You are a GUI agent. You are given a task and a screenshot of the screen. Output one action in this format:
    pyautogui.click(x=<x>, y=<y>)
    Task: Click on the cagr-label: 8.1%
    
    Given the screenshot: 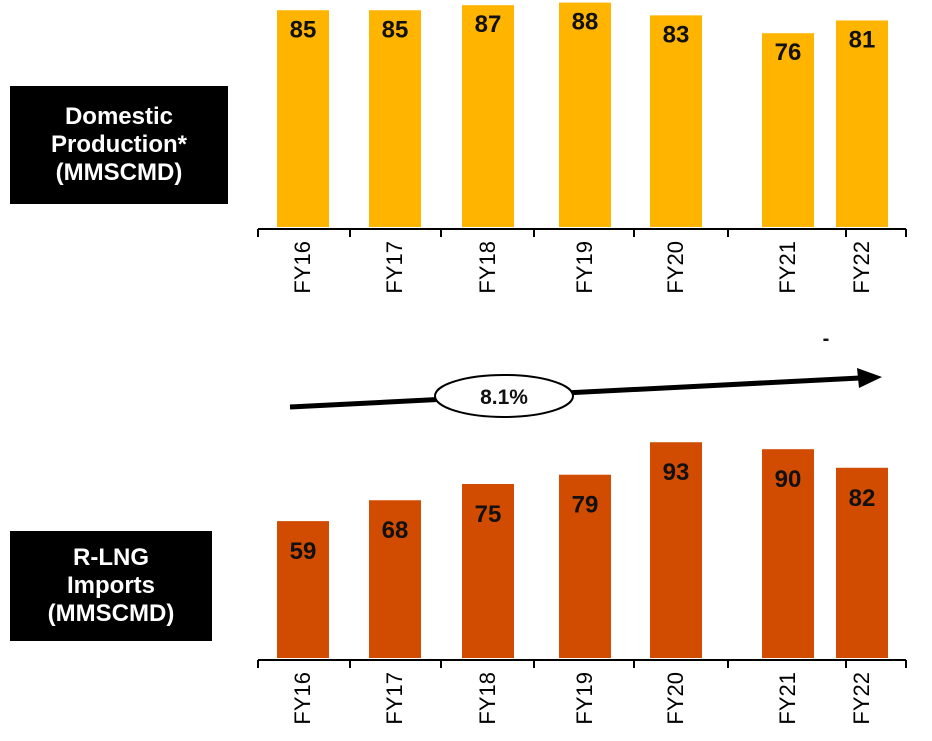 What is the action you would take?
    pyautogui.click(x=504, y=397)
    